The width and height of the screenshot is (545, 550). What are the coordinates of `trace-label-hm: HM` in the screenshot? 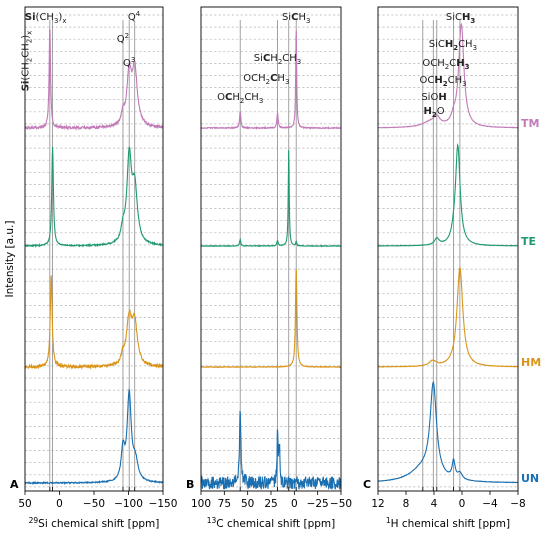 It's located at (531, 362).